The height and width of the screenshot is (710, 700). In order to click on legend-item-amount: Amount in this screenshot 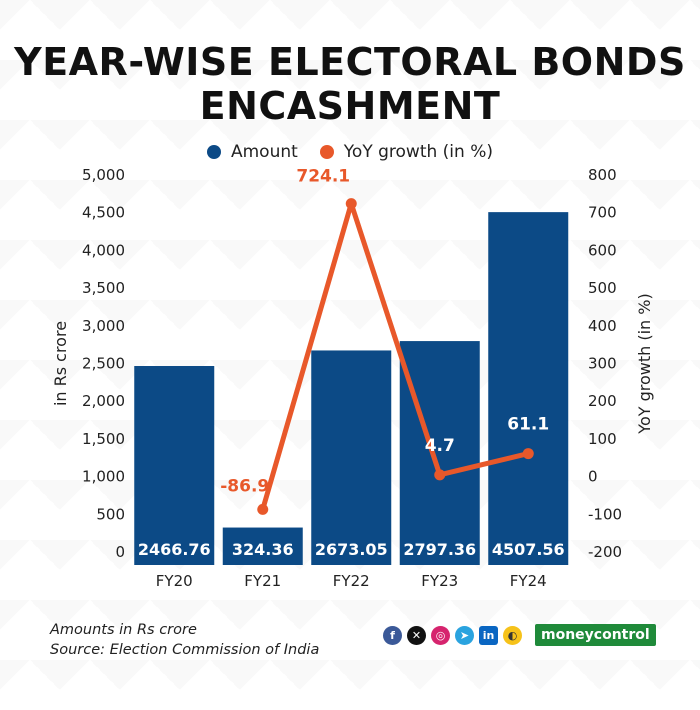, I will do `click(252, 152)`.